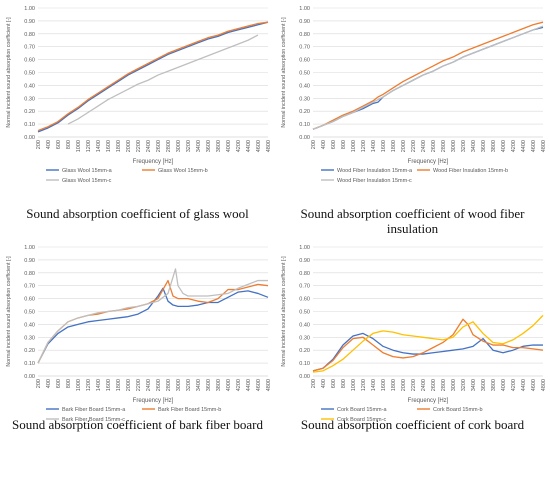 This screenshot has width=550, height=478. Describe the element at coordinates (59, 144) in the screenshot. I see `x-tick-label: 600` at that location.